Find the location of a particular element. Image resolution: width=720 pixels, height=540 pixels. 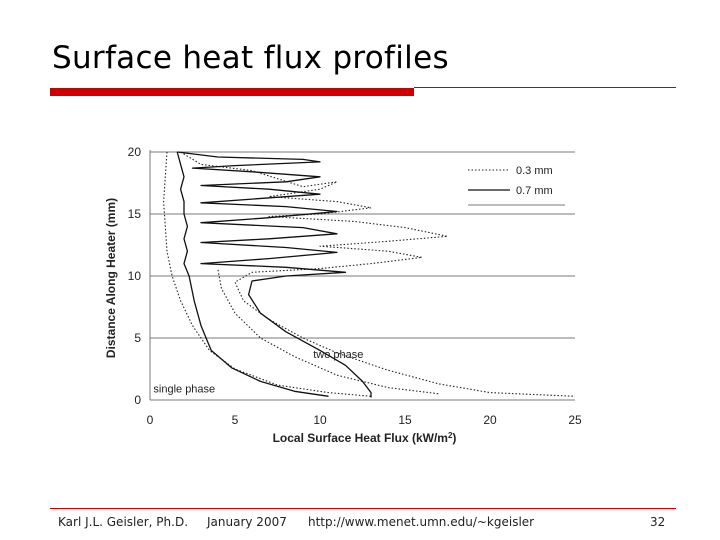

chart-legend: 0.3 mm 0.7 mm is located at coordinates (516, 185).